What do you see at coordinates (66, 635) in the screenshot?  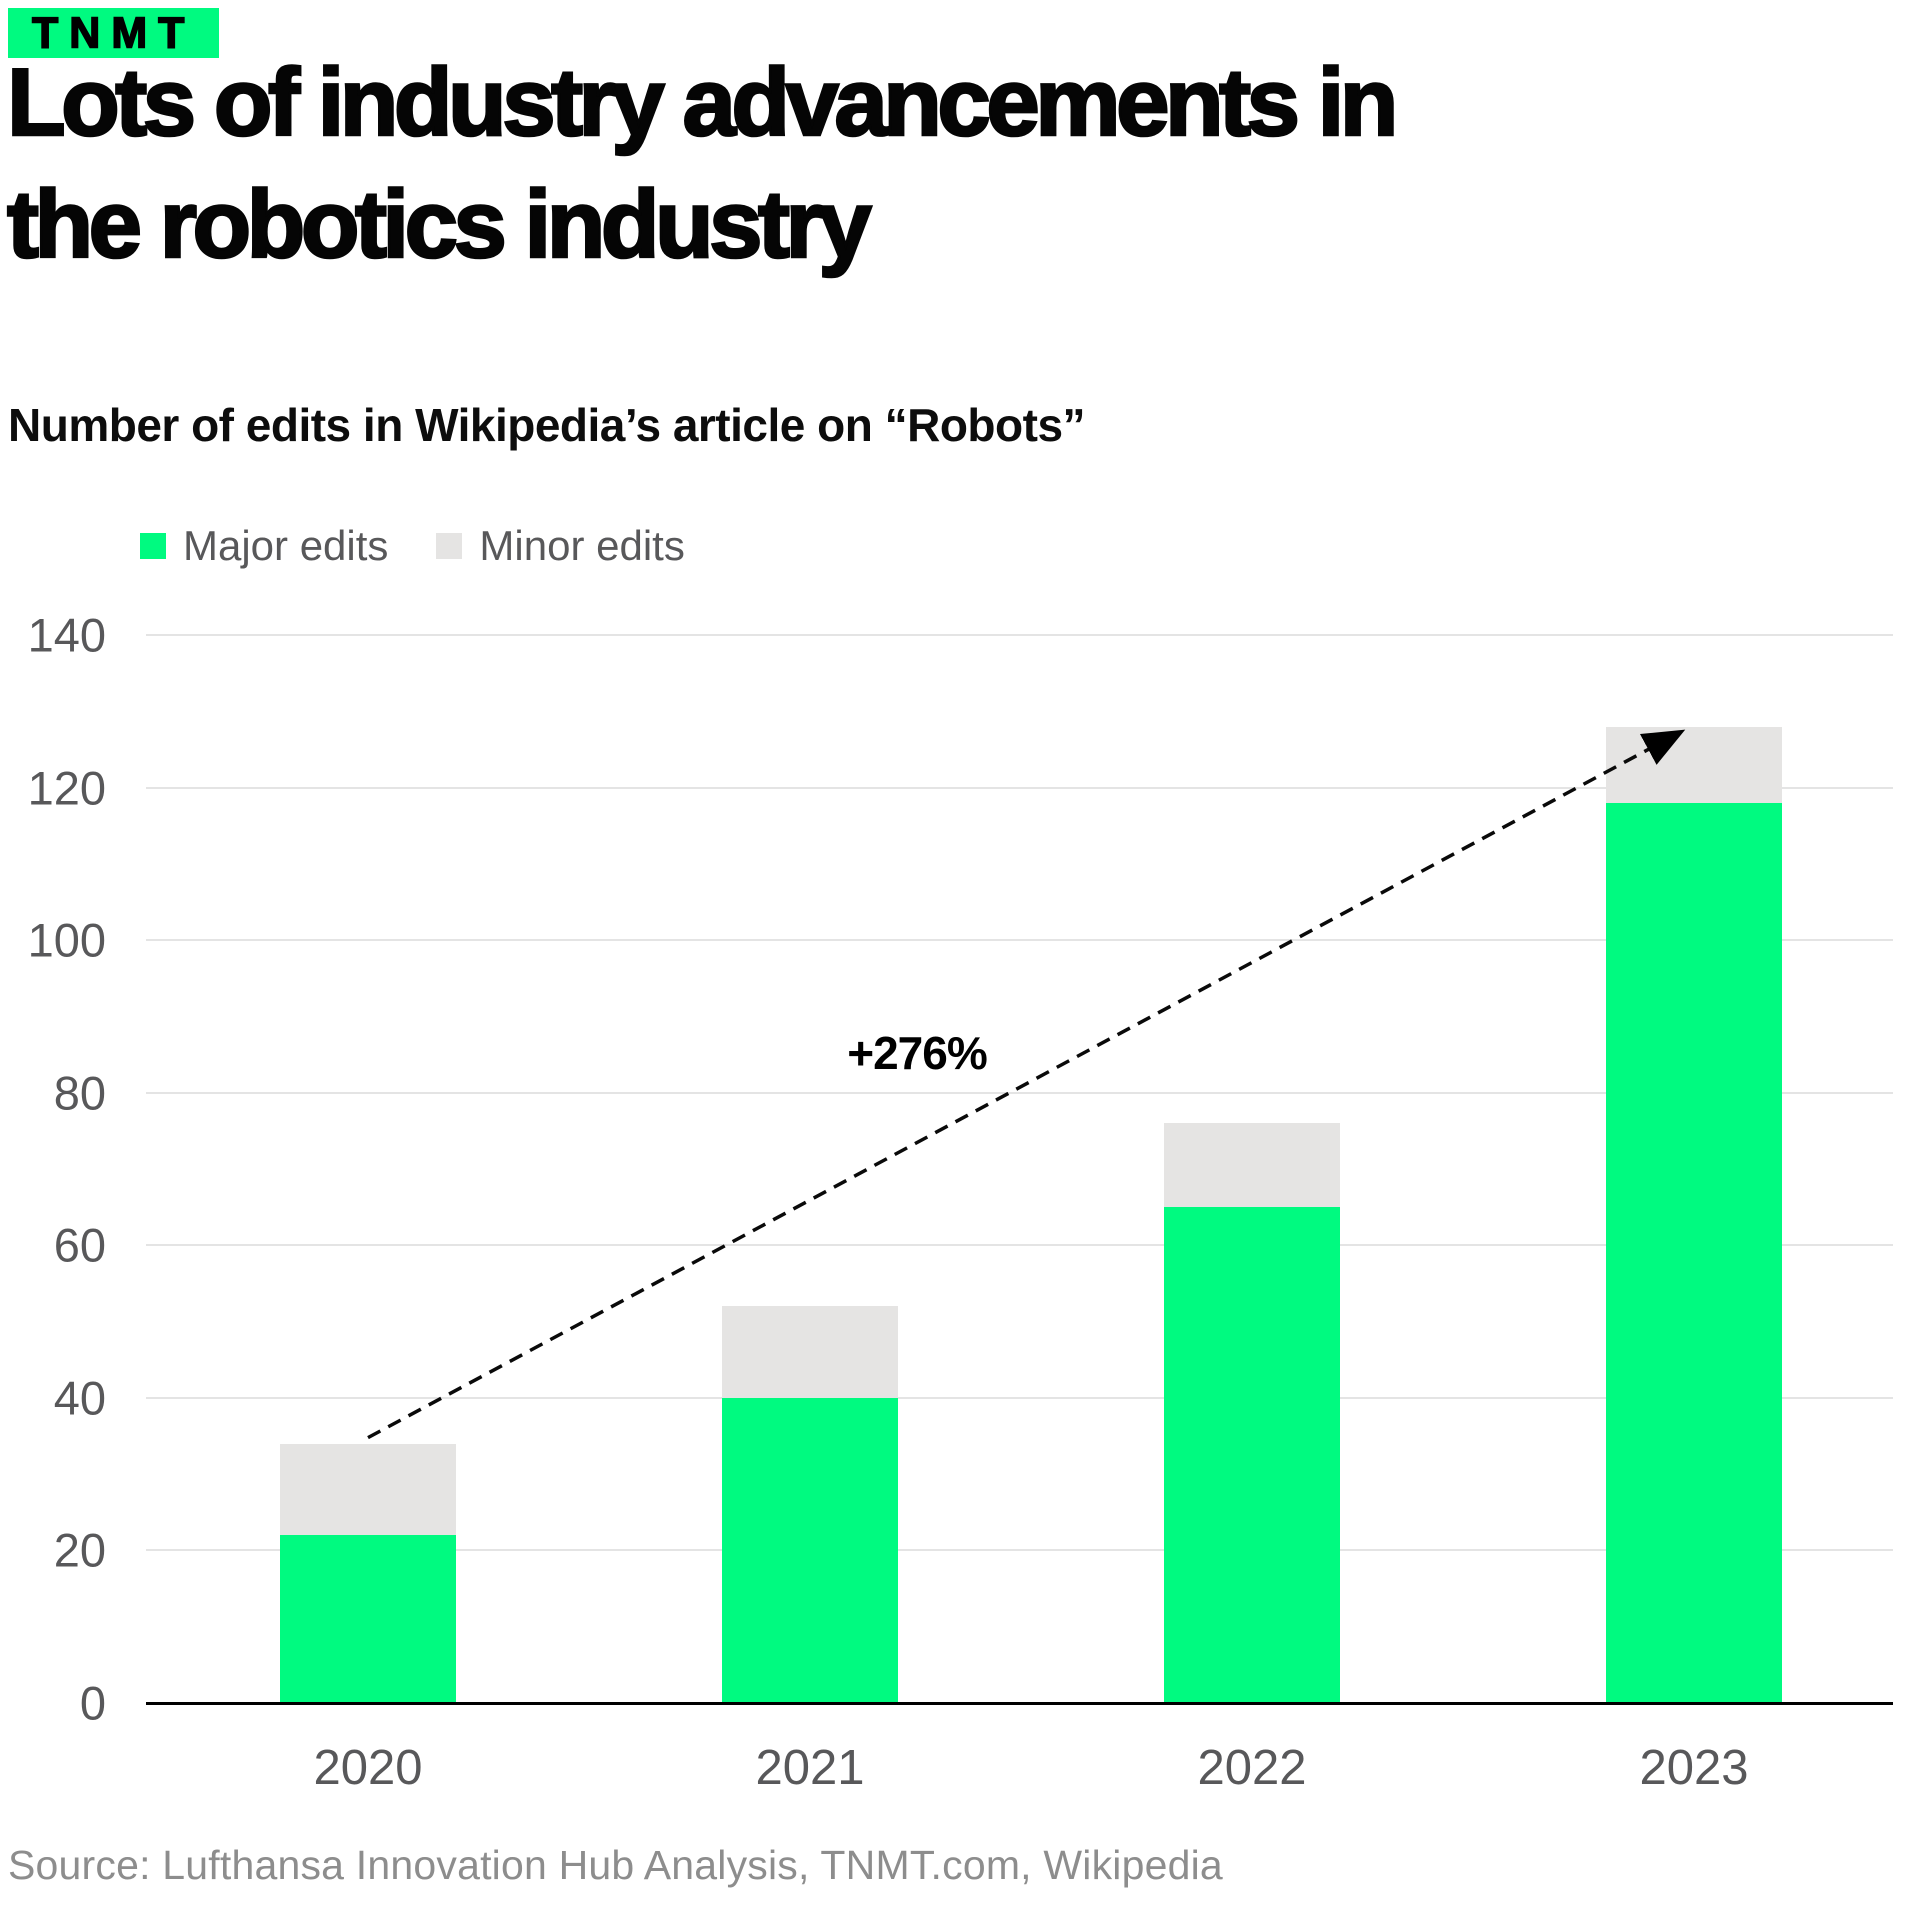 I see `y-tick-label-140: 140` at bounding box center [66, 635].